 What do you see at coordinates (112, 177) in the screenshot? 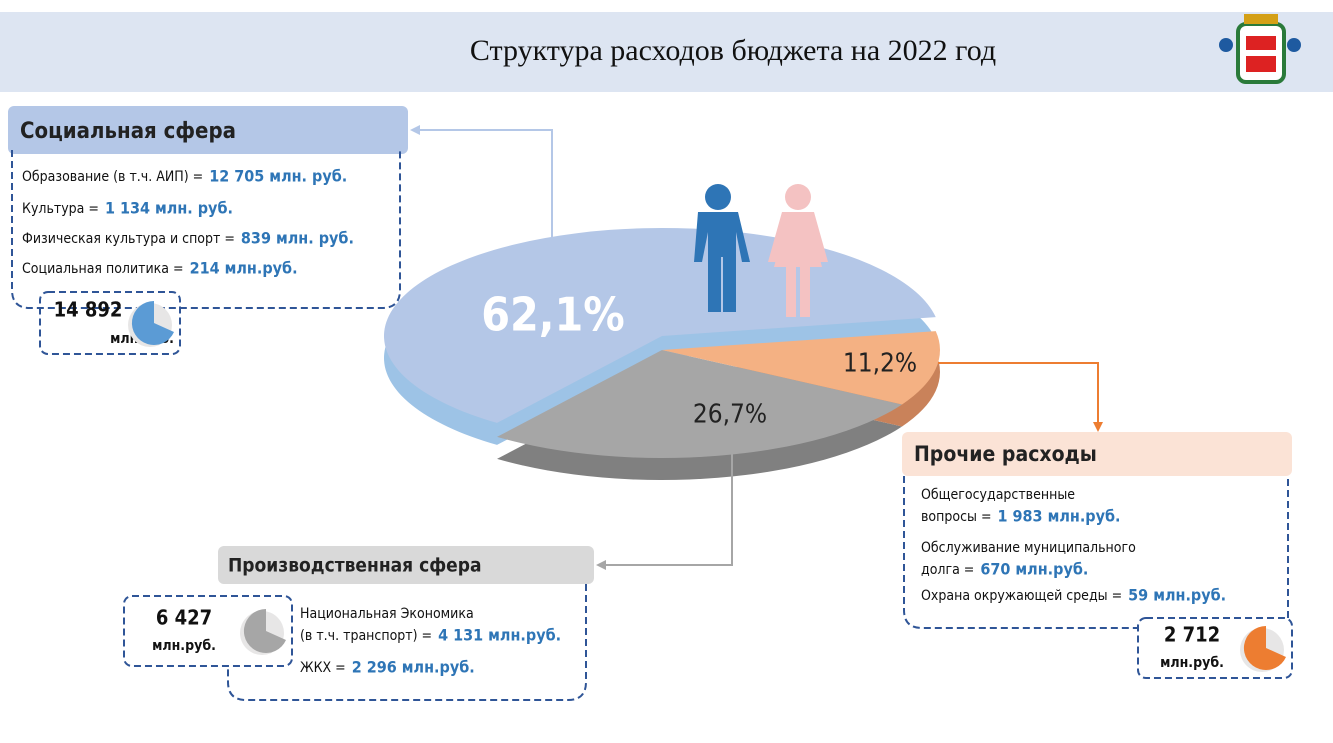
I see `item-label: Образование (в т.ч. АИП) =` at bounding box center [112, 177].